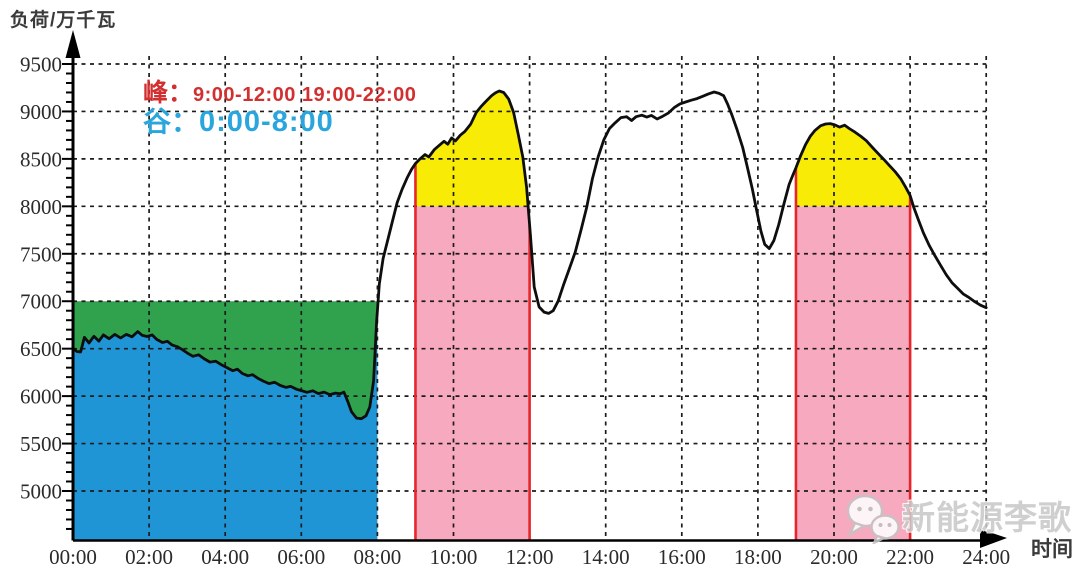  I want to click on y-axis-arrow-icon, so click(73, 44).